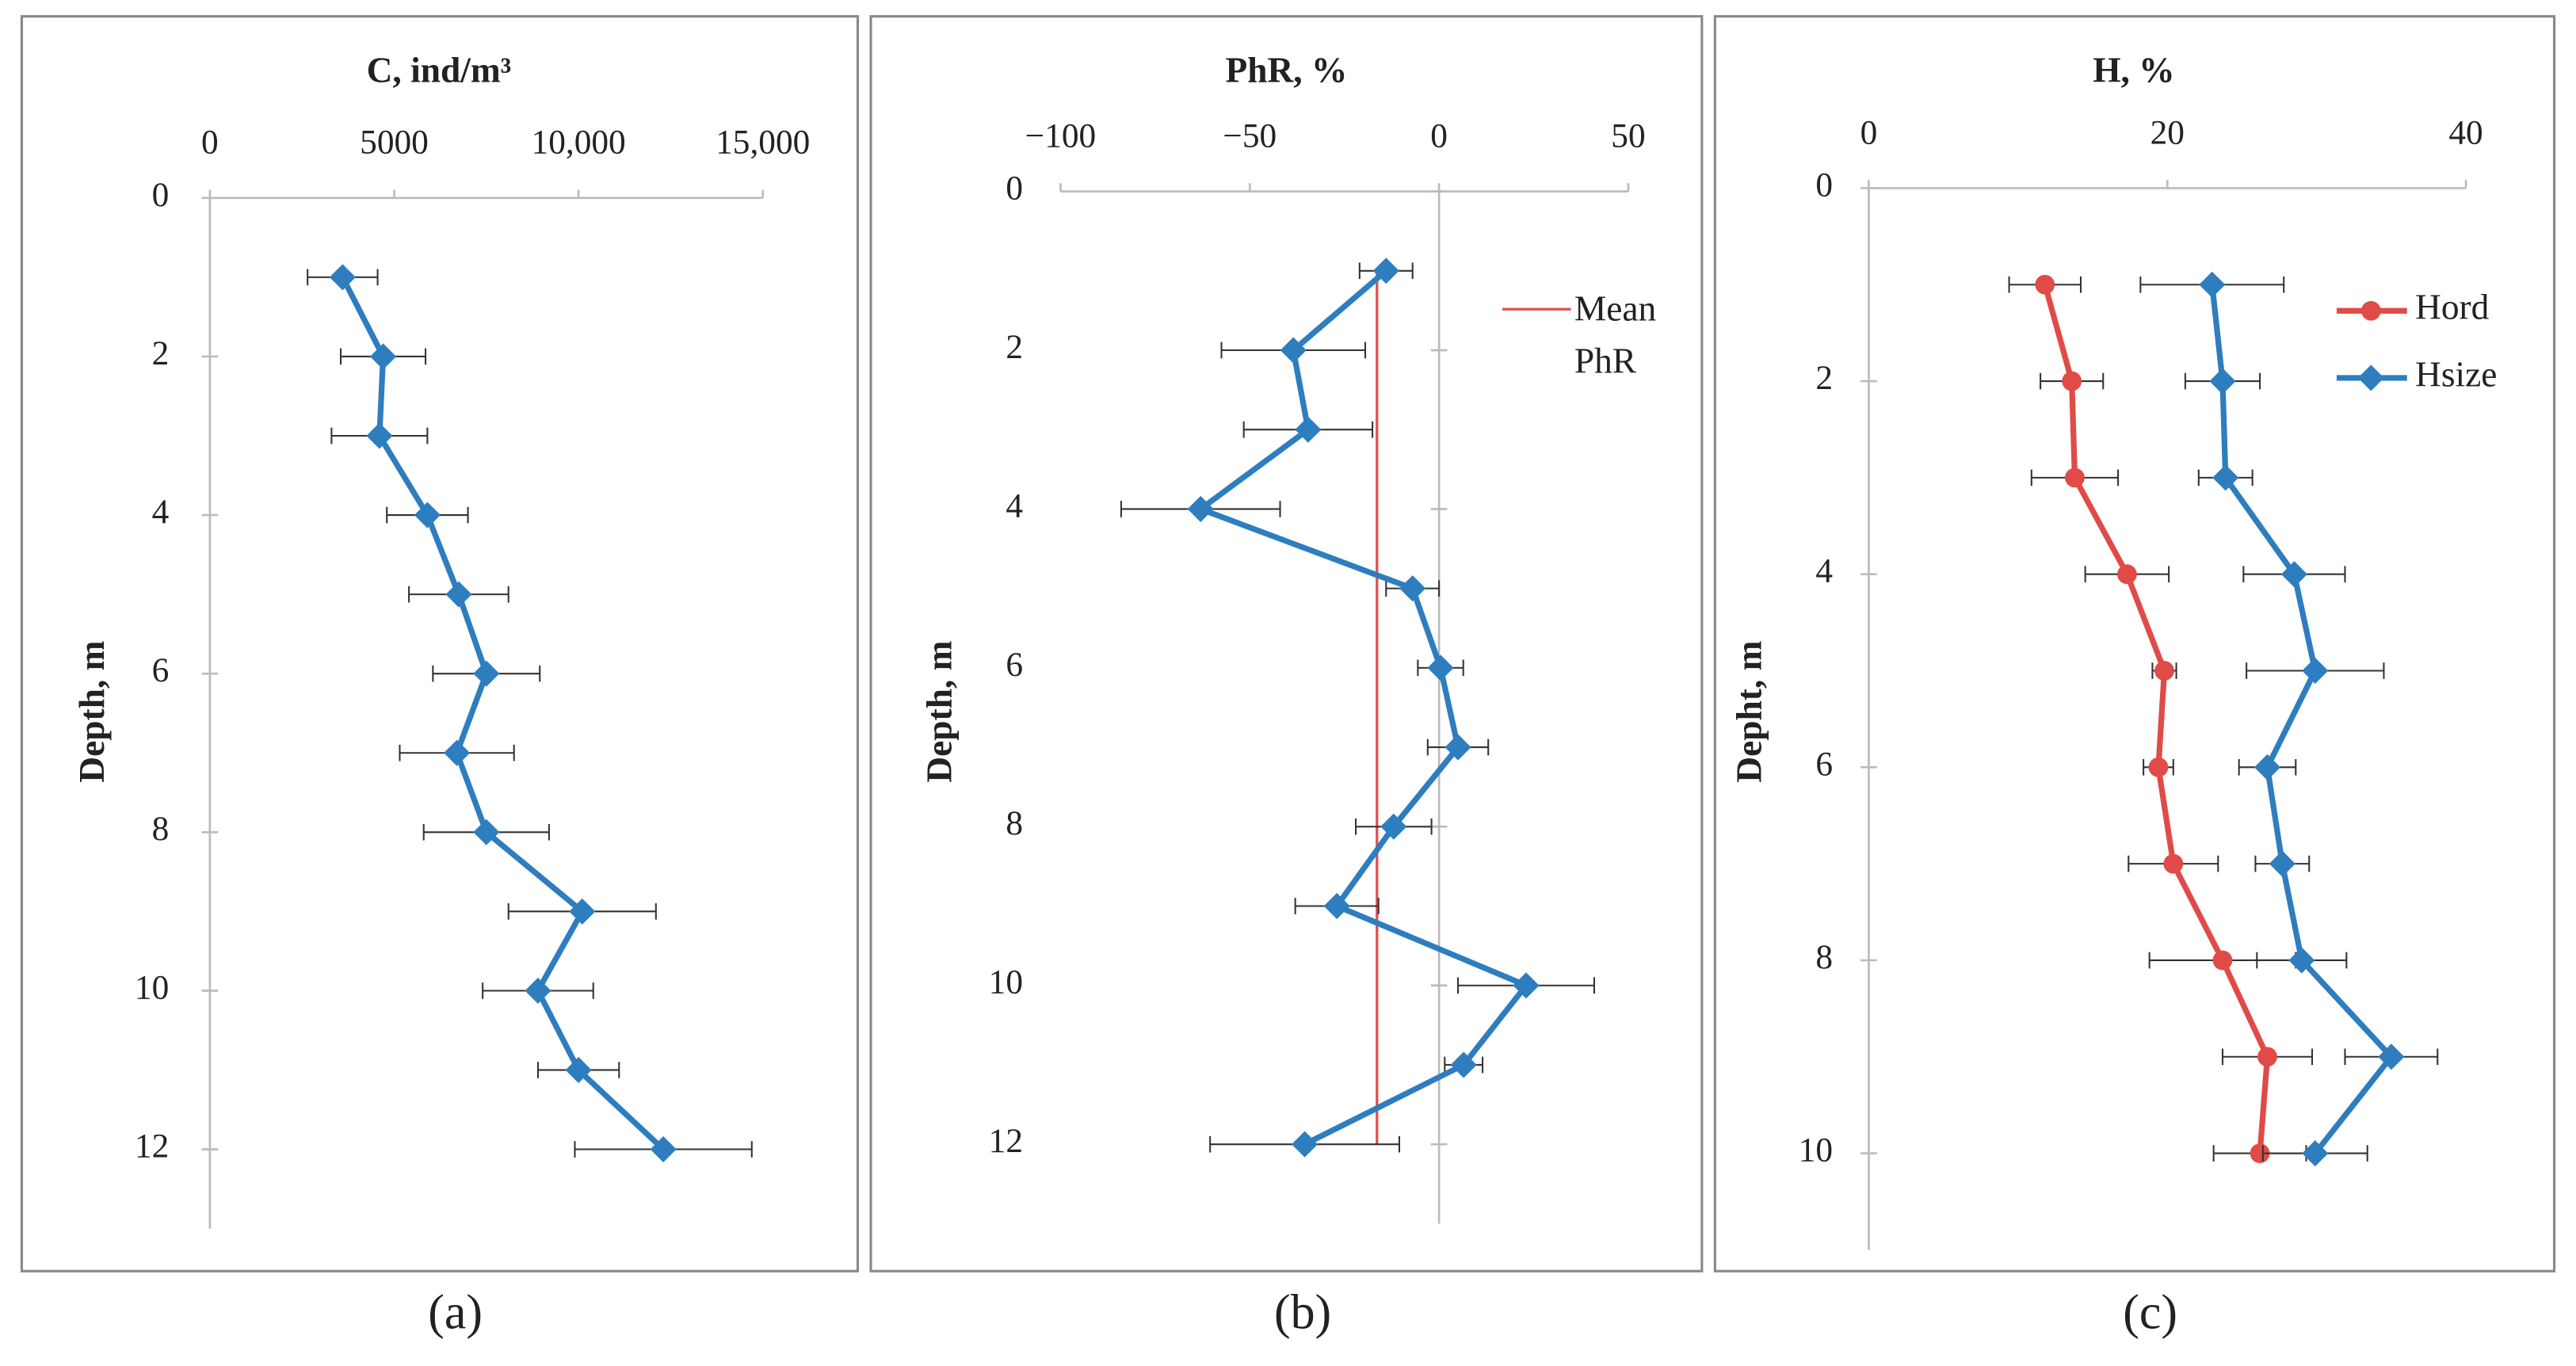 The width and height of the screenshot is (2576, 1366). I want to click on legend-label: Hsize, so click(2456, 374).